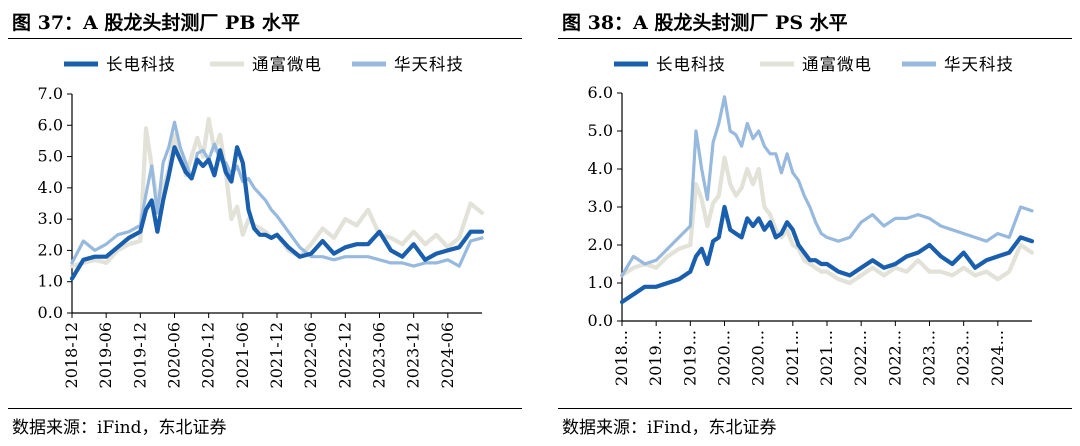 Image resolution: width=1080 pixels, height=446 pixels. Describe the element at coordinates (208, 355) in the screenshot. I see `x-tick-label: 2020-12` at that location.